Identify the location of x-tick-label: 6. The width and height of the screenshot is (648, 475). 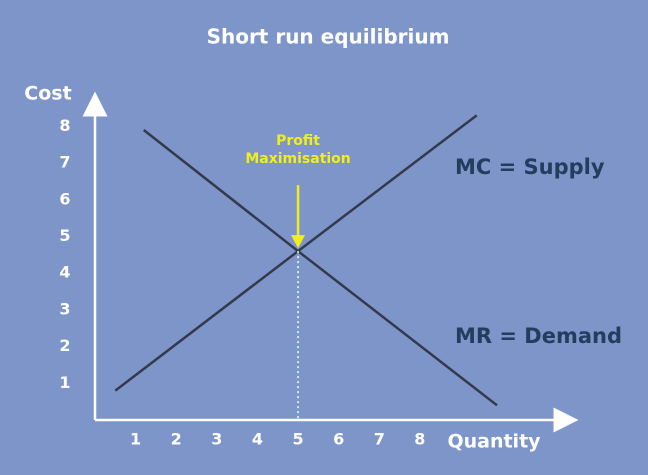
(338, 439).